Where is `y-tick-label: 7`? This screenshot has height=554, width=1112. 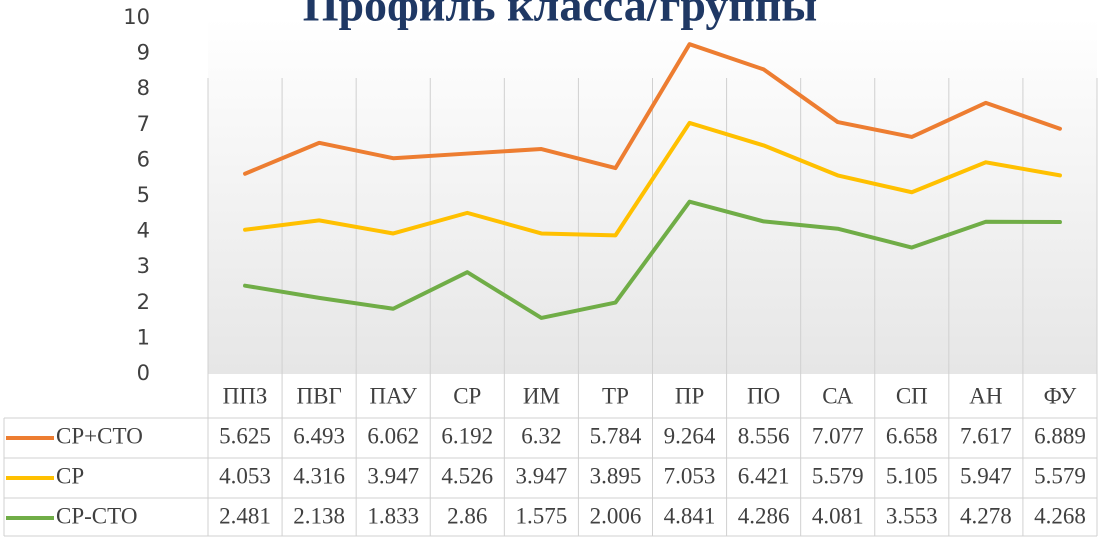 y-tick-label: 7 is located at coordinates (143, 124).